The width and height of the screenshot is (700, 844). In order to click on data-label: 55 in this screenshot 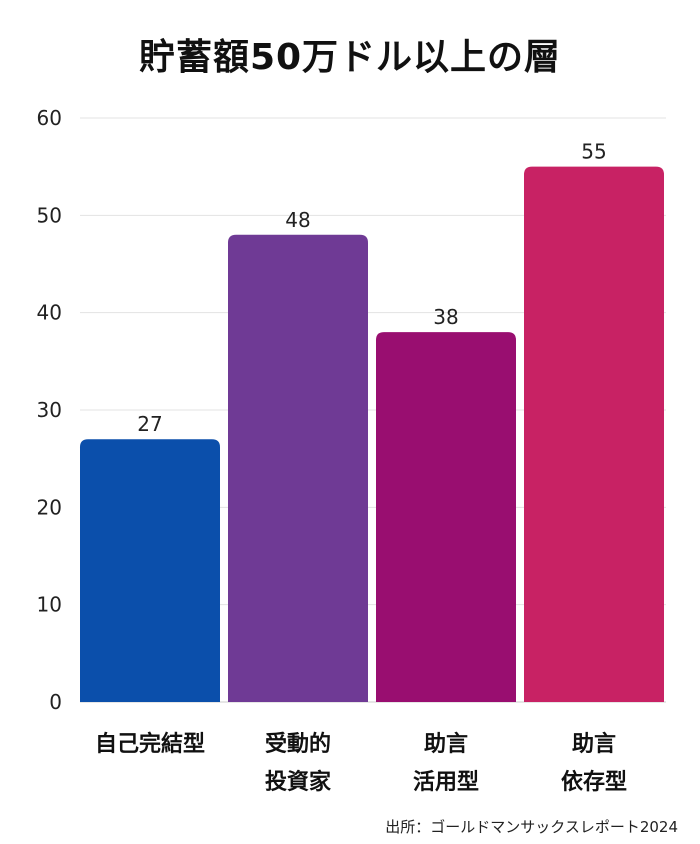, I will do `click(593, 152)`.